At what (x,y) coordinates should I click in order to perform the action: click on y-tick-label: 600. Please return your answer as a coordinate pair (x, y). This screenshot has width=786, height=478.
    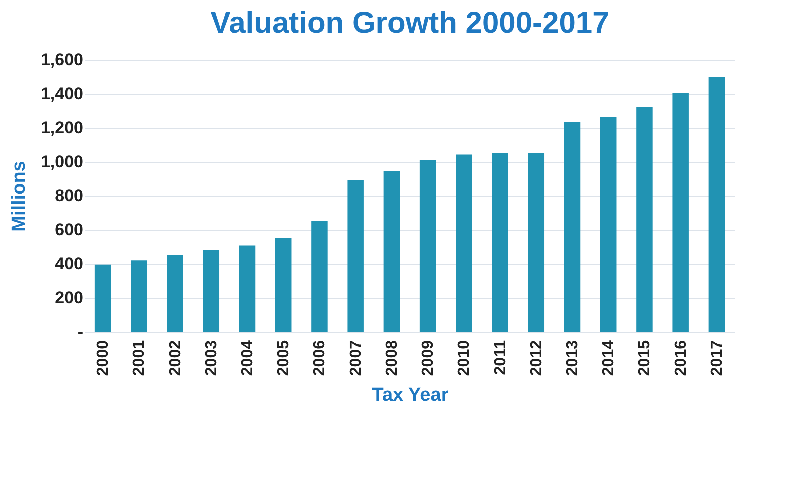
    Looking at the image, I should click on (69, 230).